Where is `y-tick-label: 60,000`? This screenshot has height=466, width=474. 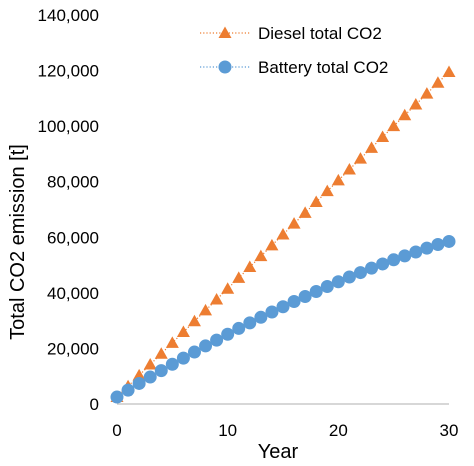 y-tick-label: 60,000 is located at coordinates (73, 237).